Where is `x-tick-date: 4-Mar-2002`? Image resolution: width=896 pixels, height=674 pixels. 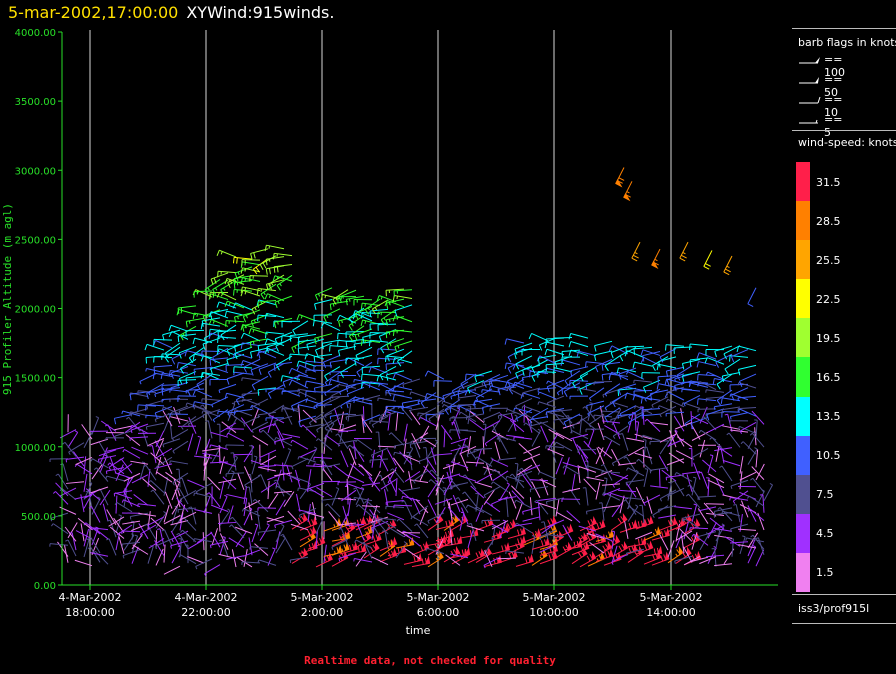
x-tick-date: 4-Mar-2002 is located at coordinates (206, 597).